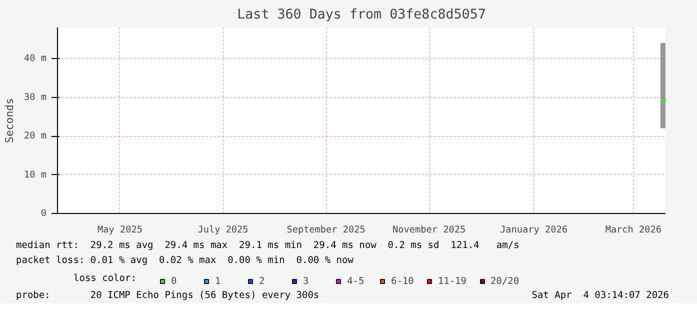 Image resolution: width=697 pixels, height=310 pixels. I want to click on y-tick-label: 20 m, so click(35, 136).